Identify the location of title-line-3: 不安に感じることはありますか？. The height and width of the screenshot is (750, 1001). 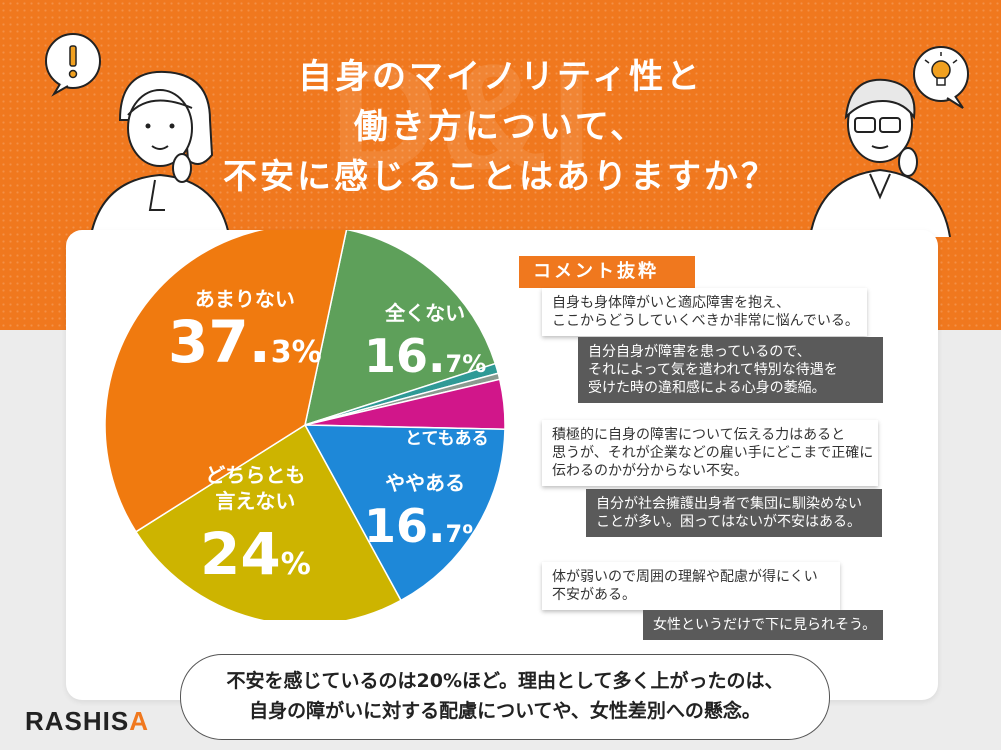
(500, 177).